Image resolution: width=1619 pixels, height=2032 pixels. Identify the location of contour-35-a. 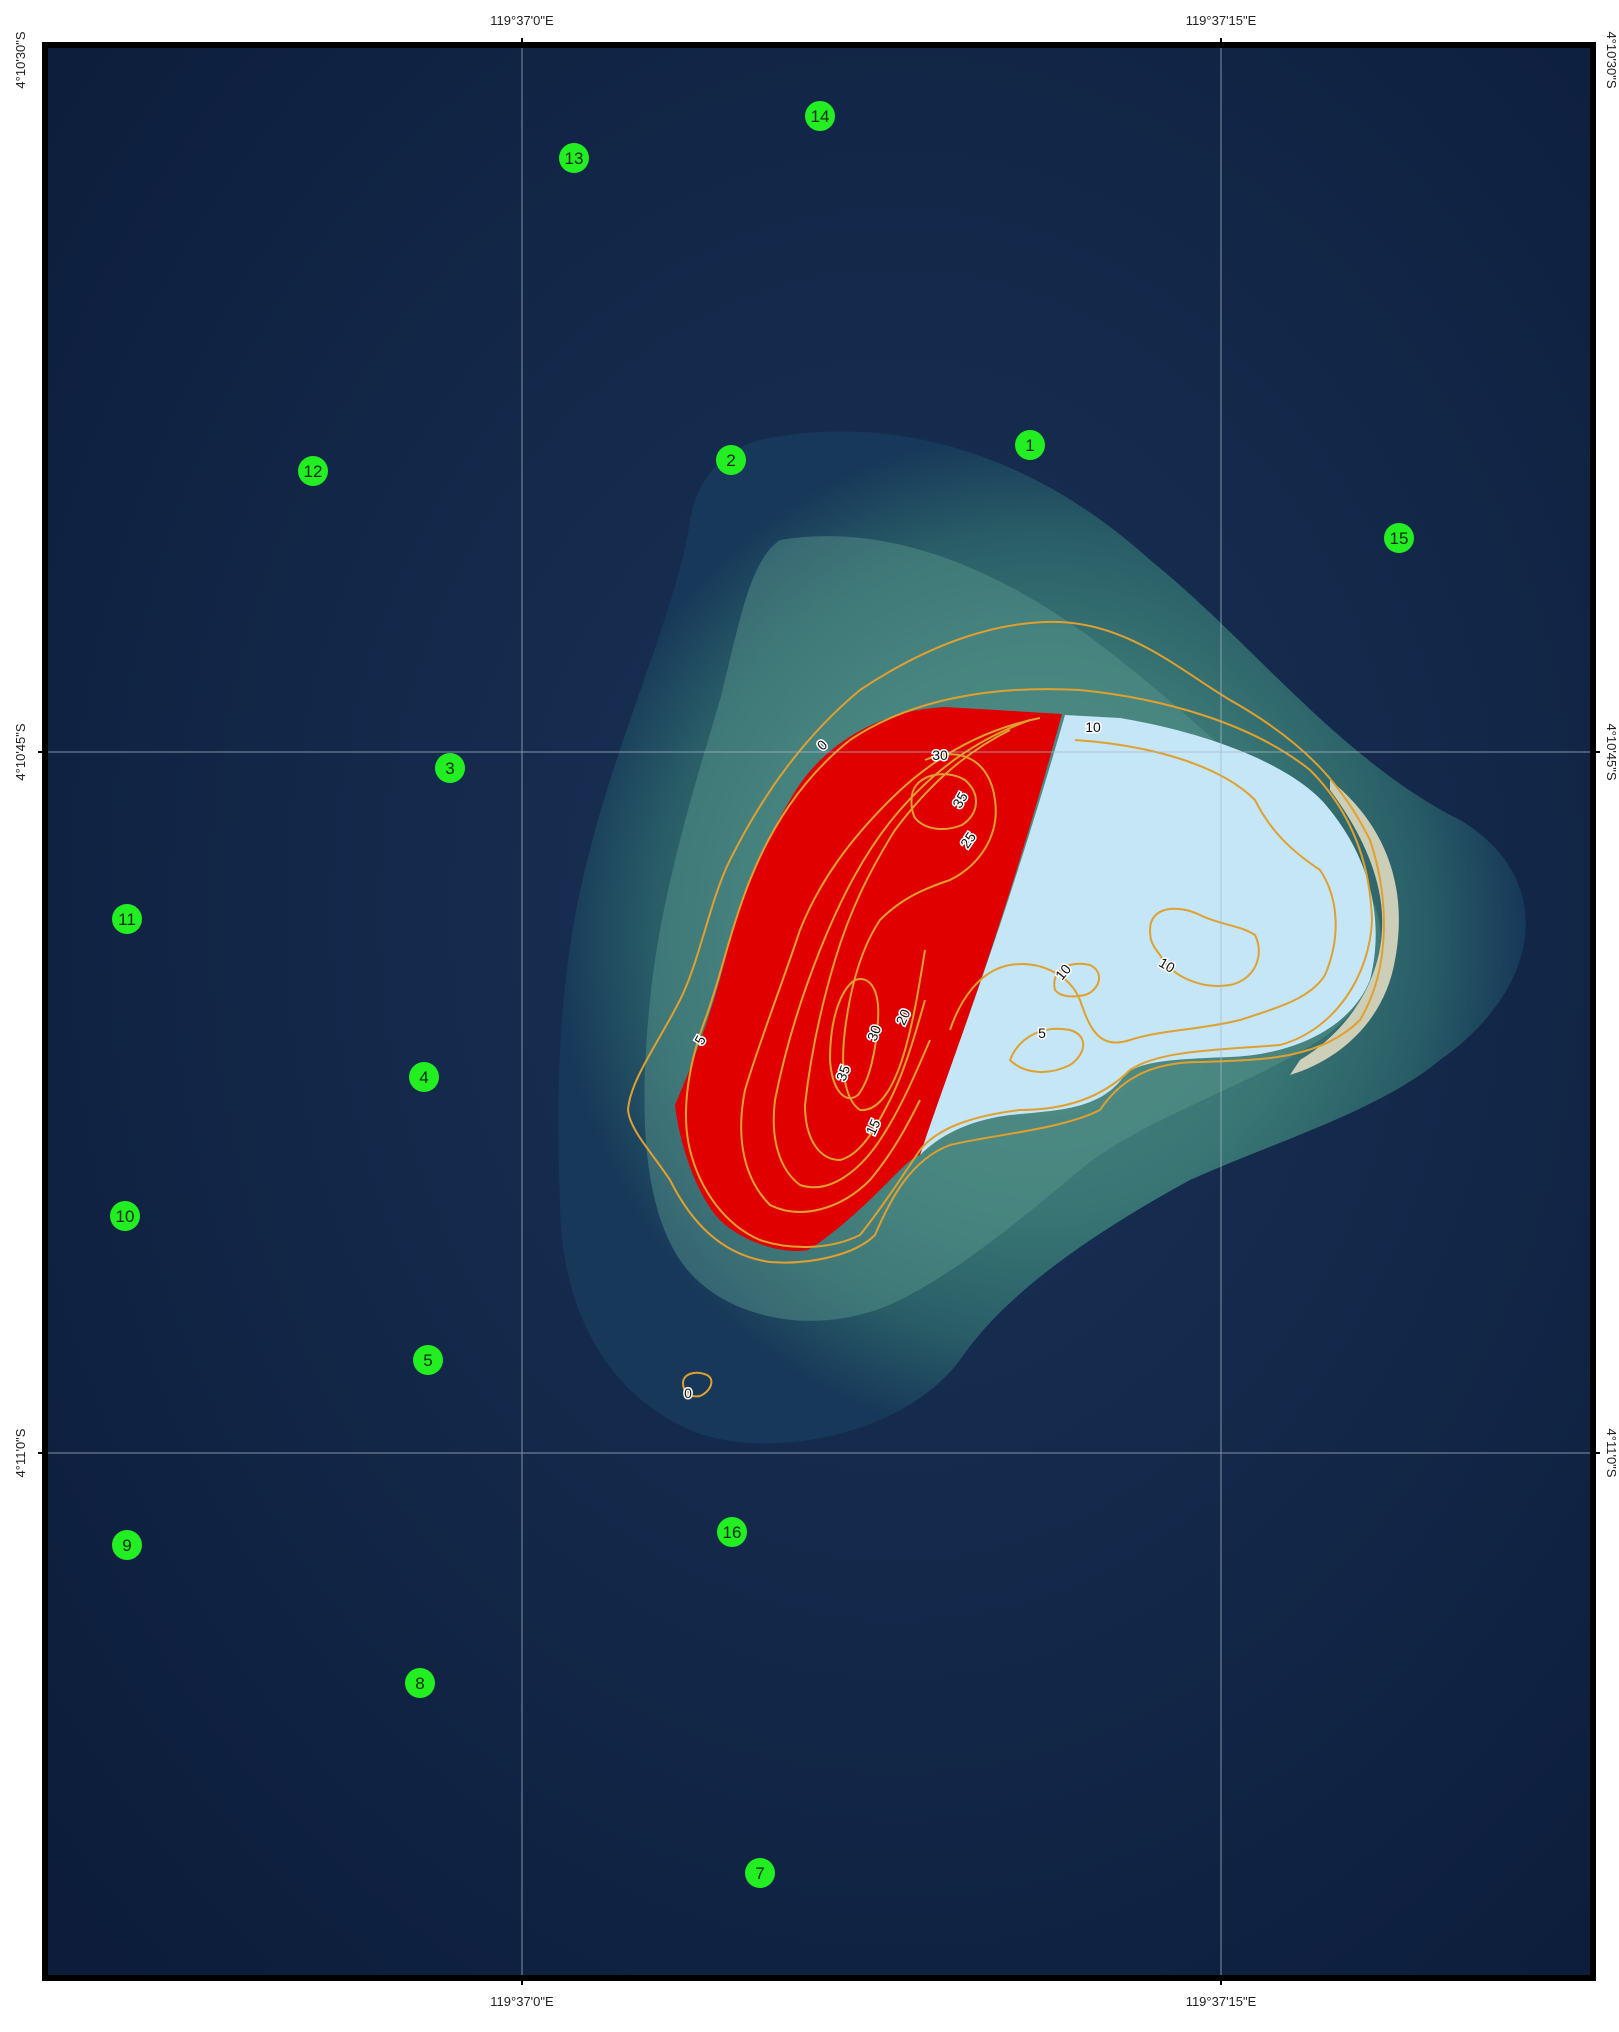
(943, 802).